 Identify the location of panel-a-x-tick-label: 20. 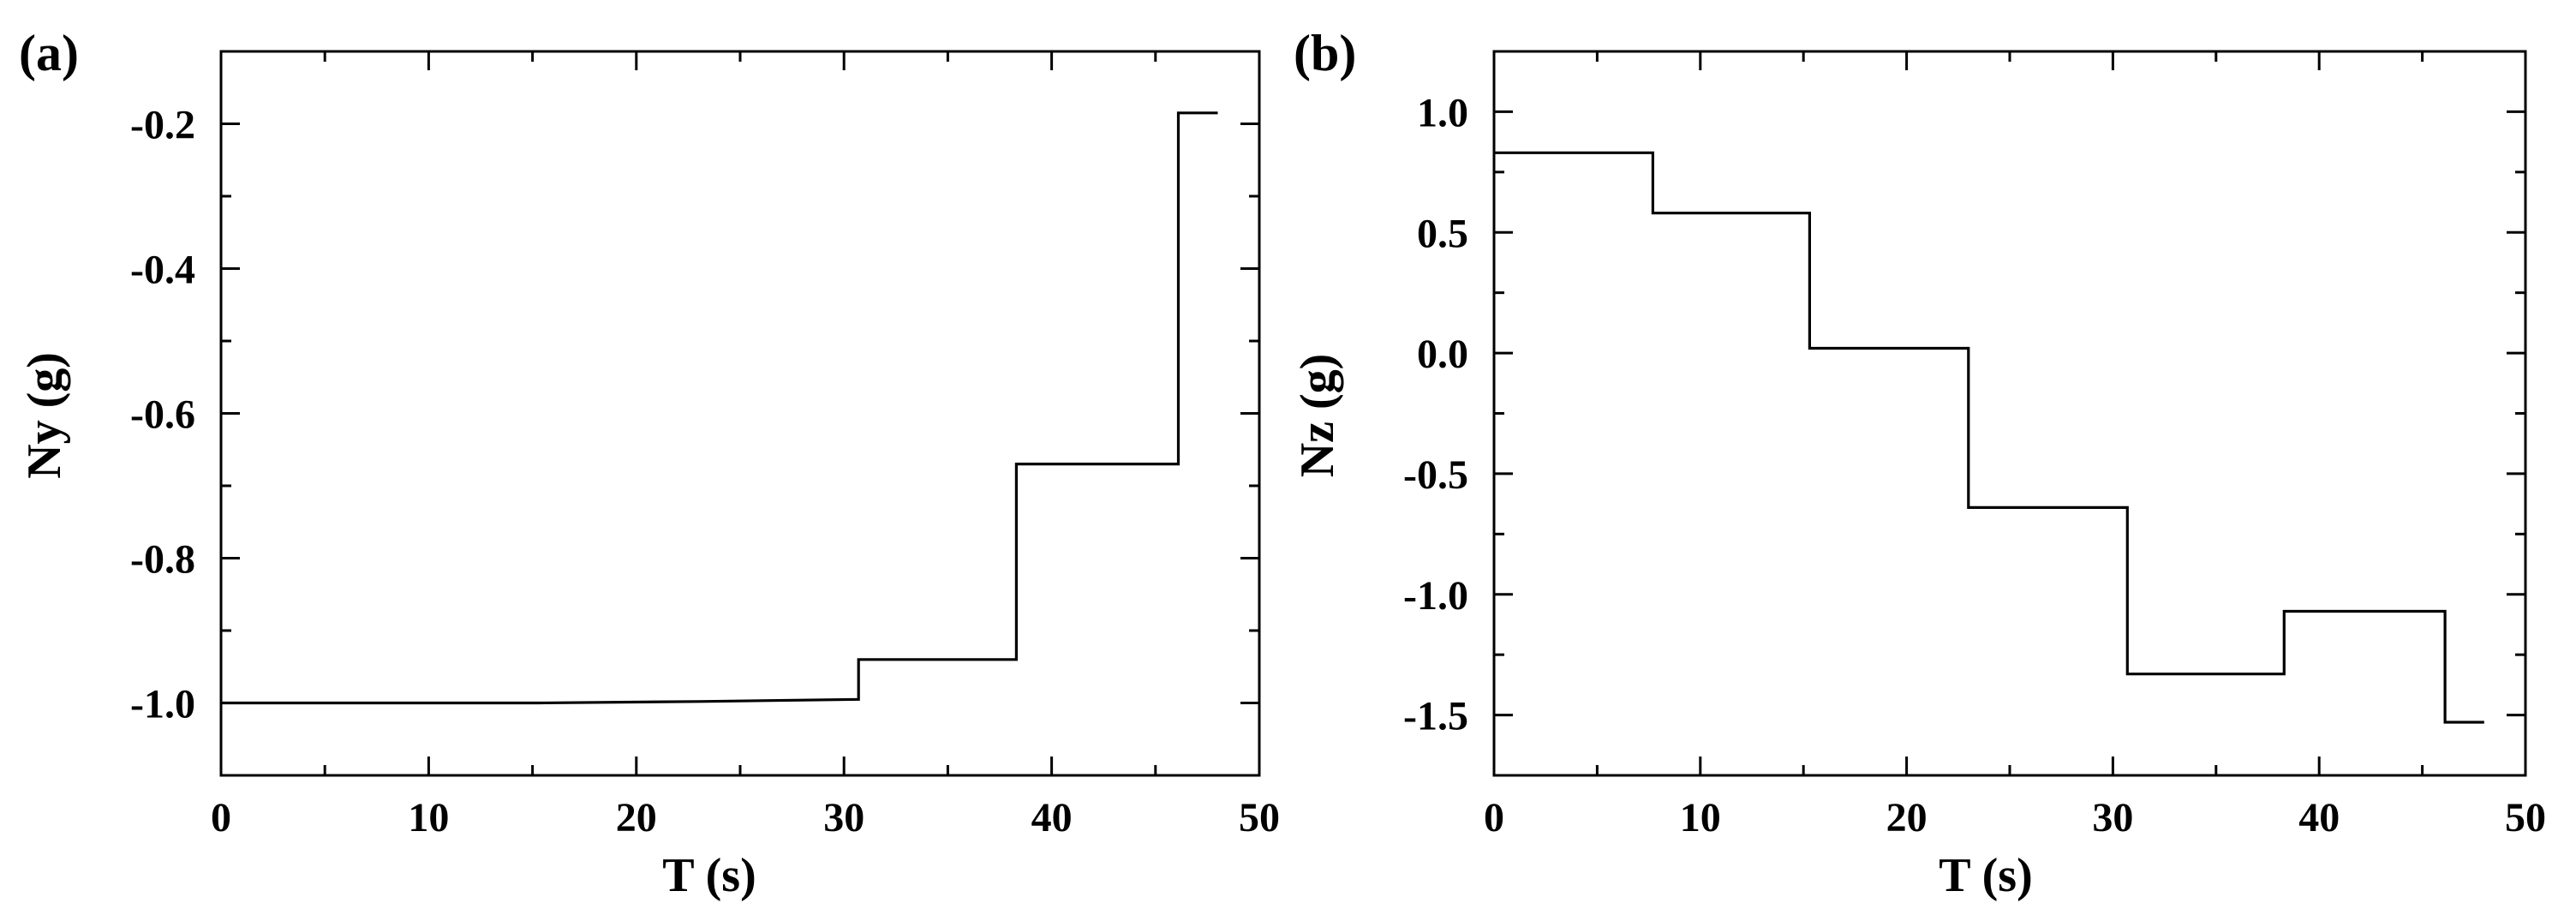
(637, 817).